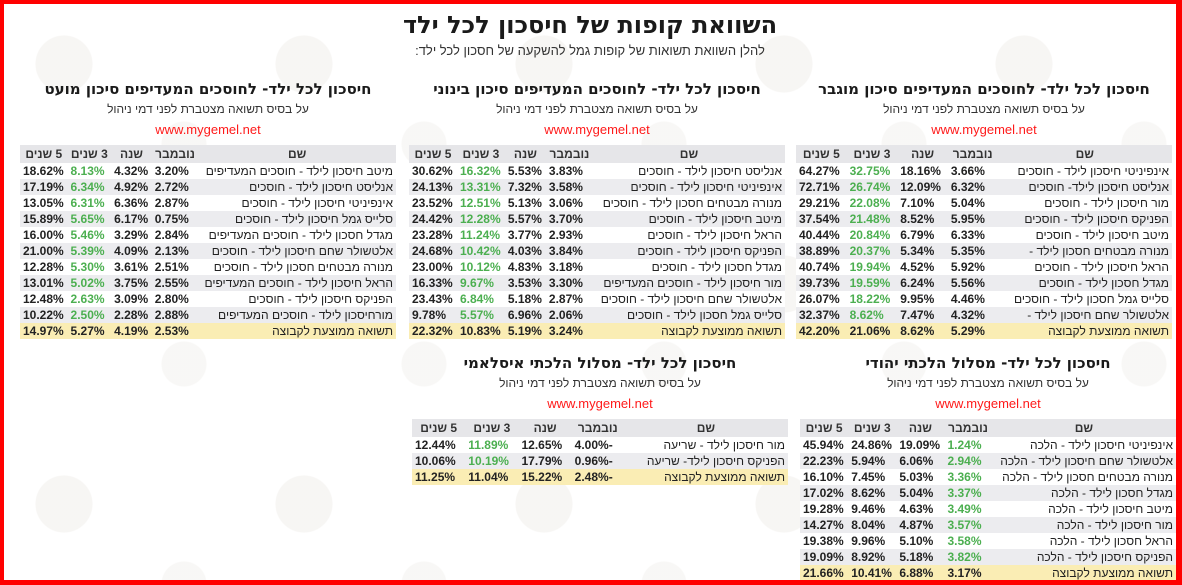  I want to click on return-value: 39.73%, so click(821, 283).